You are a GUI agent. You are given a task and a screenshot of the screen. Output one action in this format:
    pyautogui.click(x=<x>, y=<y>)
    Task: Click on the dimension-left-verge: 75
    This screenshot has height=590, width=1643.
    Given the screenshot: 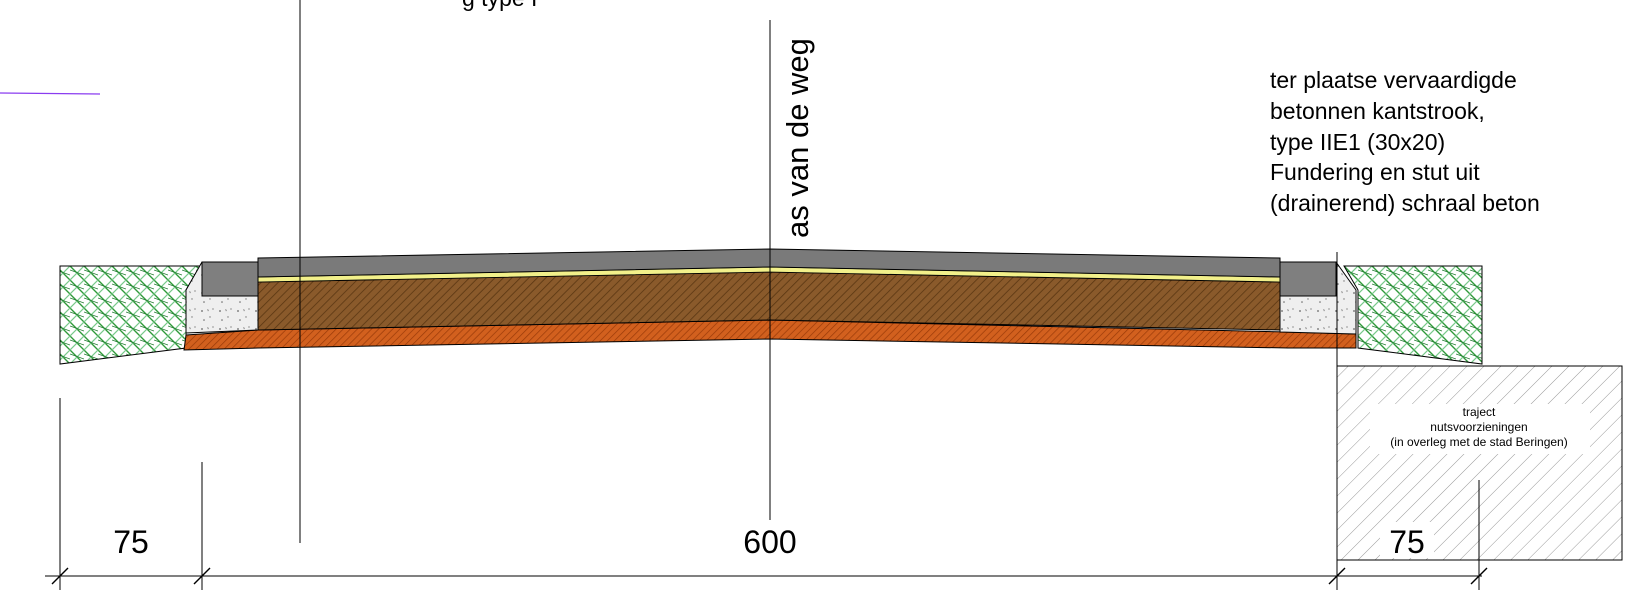 What is the action you would take?
    pyautogui.click(x=131, y=542)
    